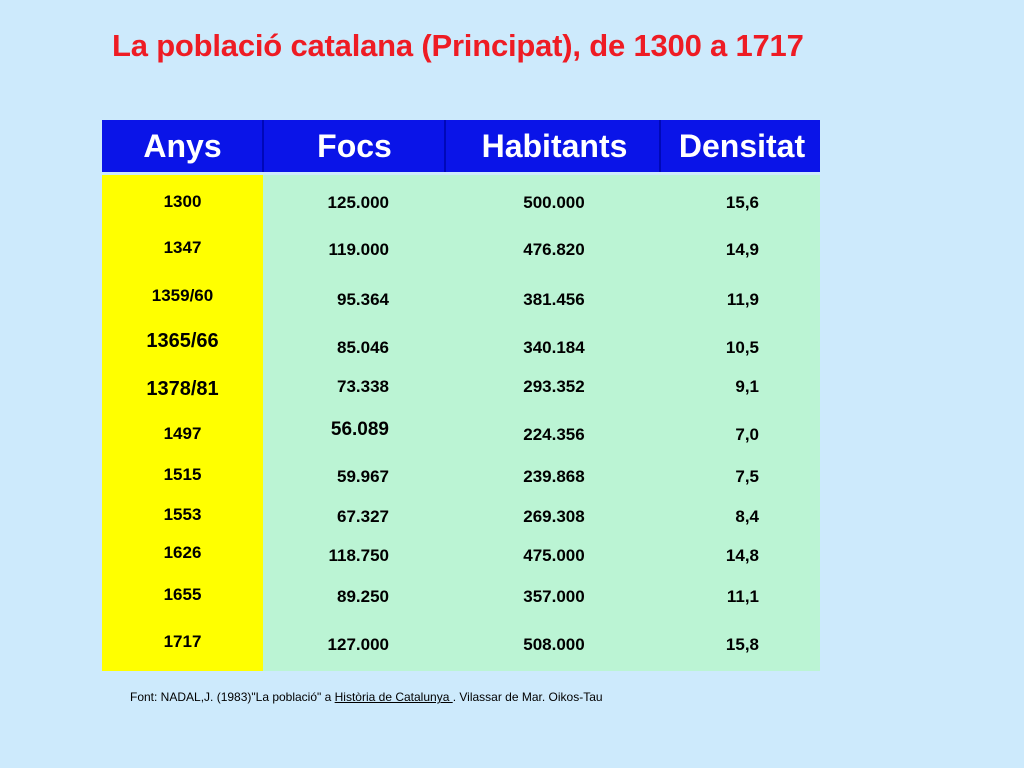  I want to click on table-cell-year: 1359/60, so click(182, 295).